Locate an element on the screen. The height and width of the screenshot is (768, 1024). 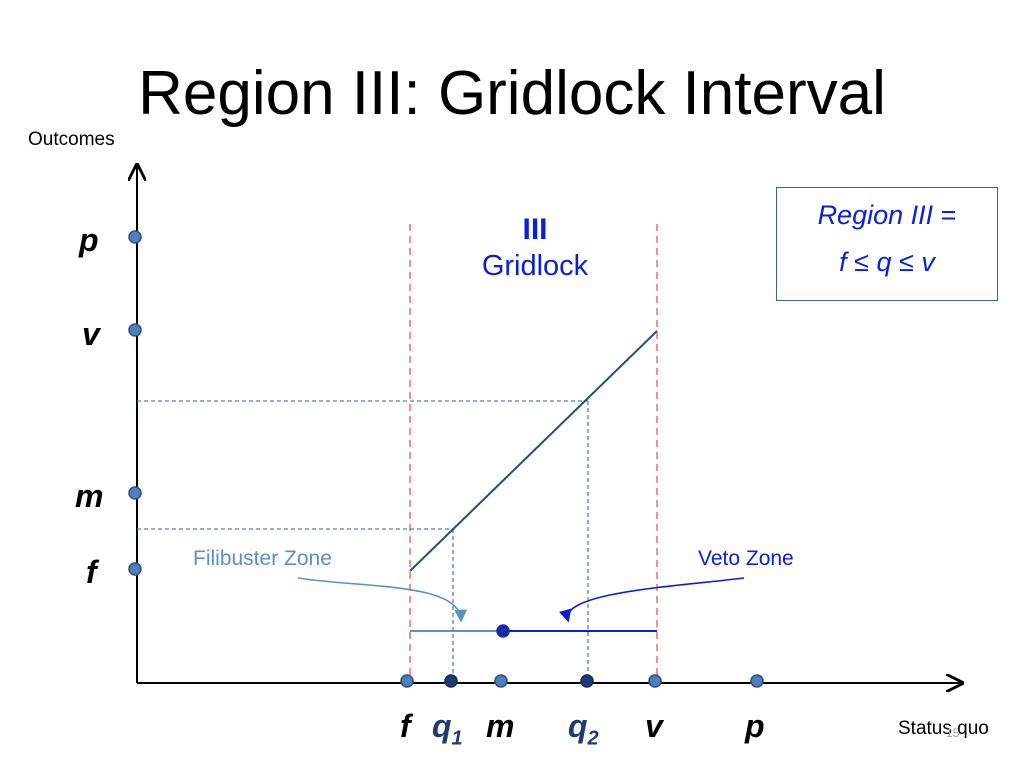
slide-title: Region III: Gridlock Interval is located at coordinates (512, 93).